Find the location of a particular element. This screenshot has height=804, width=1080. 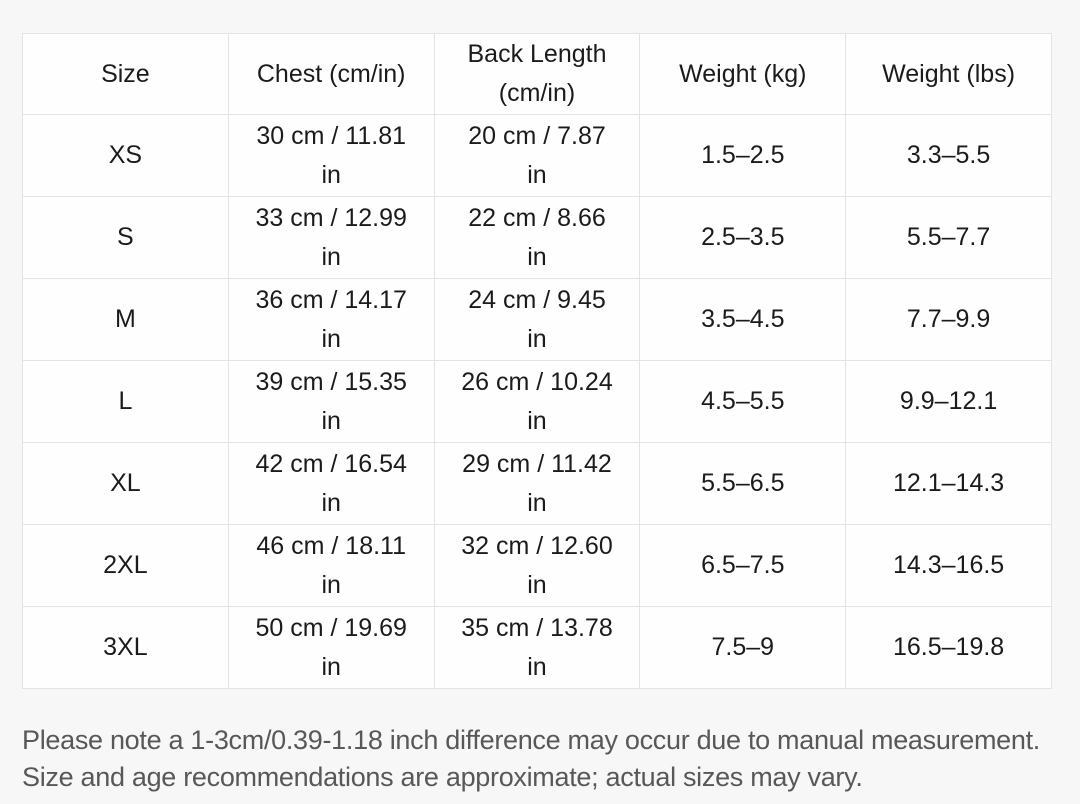

cell-chest: 46 cm / 18.11 in is located at coordinates (331, 565).